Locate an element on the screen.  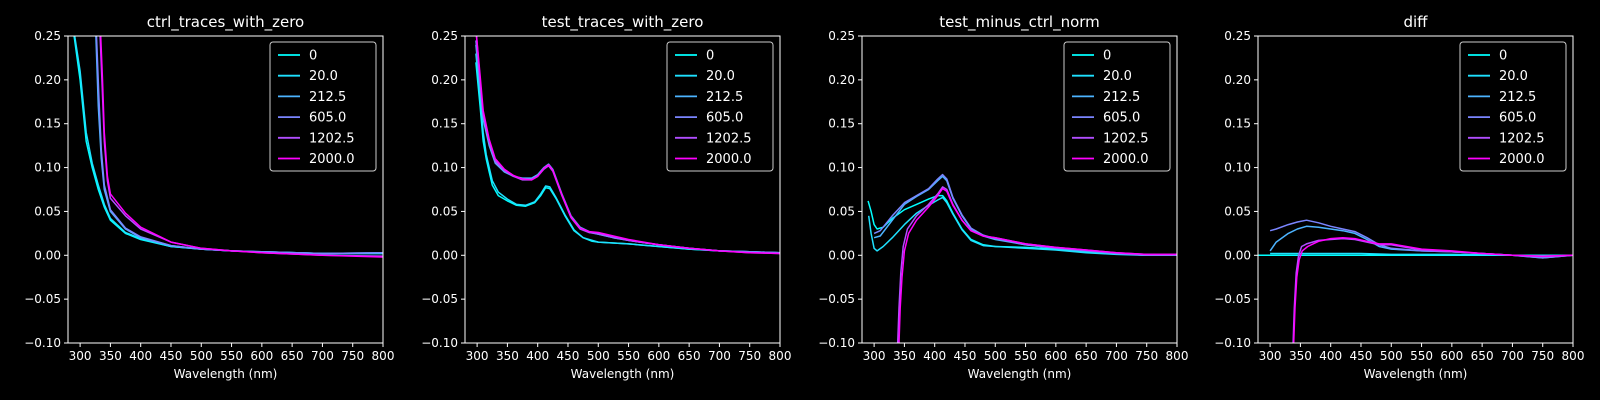
chart-title: diff is located at coordinates (1415, 22).